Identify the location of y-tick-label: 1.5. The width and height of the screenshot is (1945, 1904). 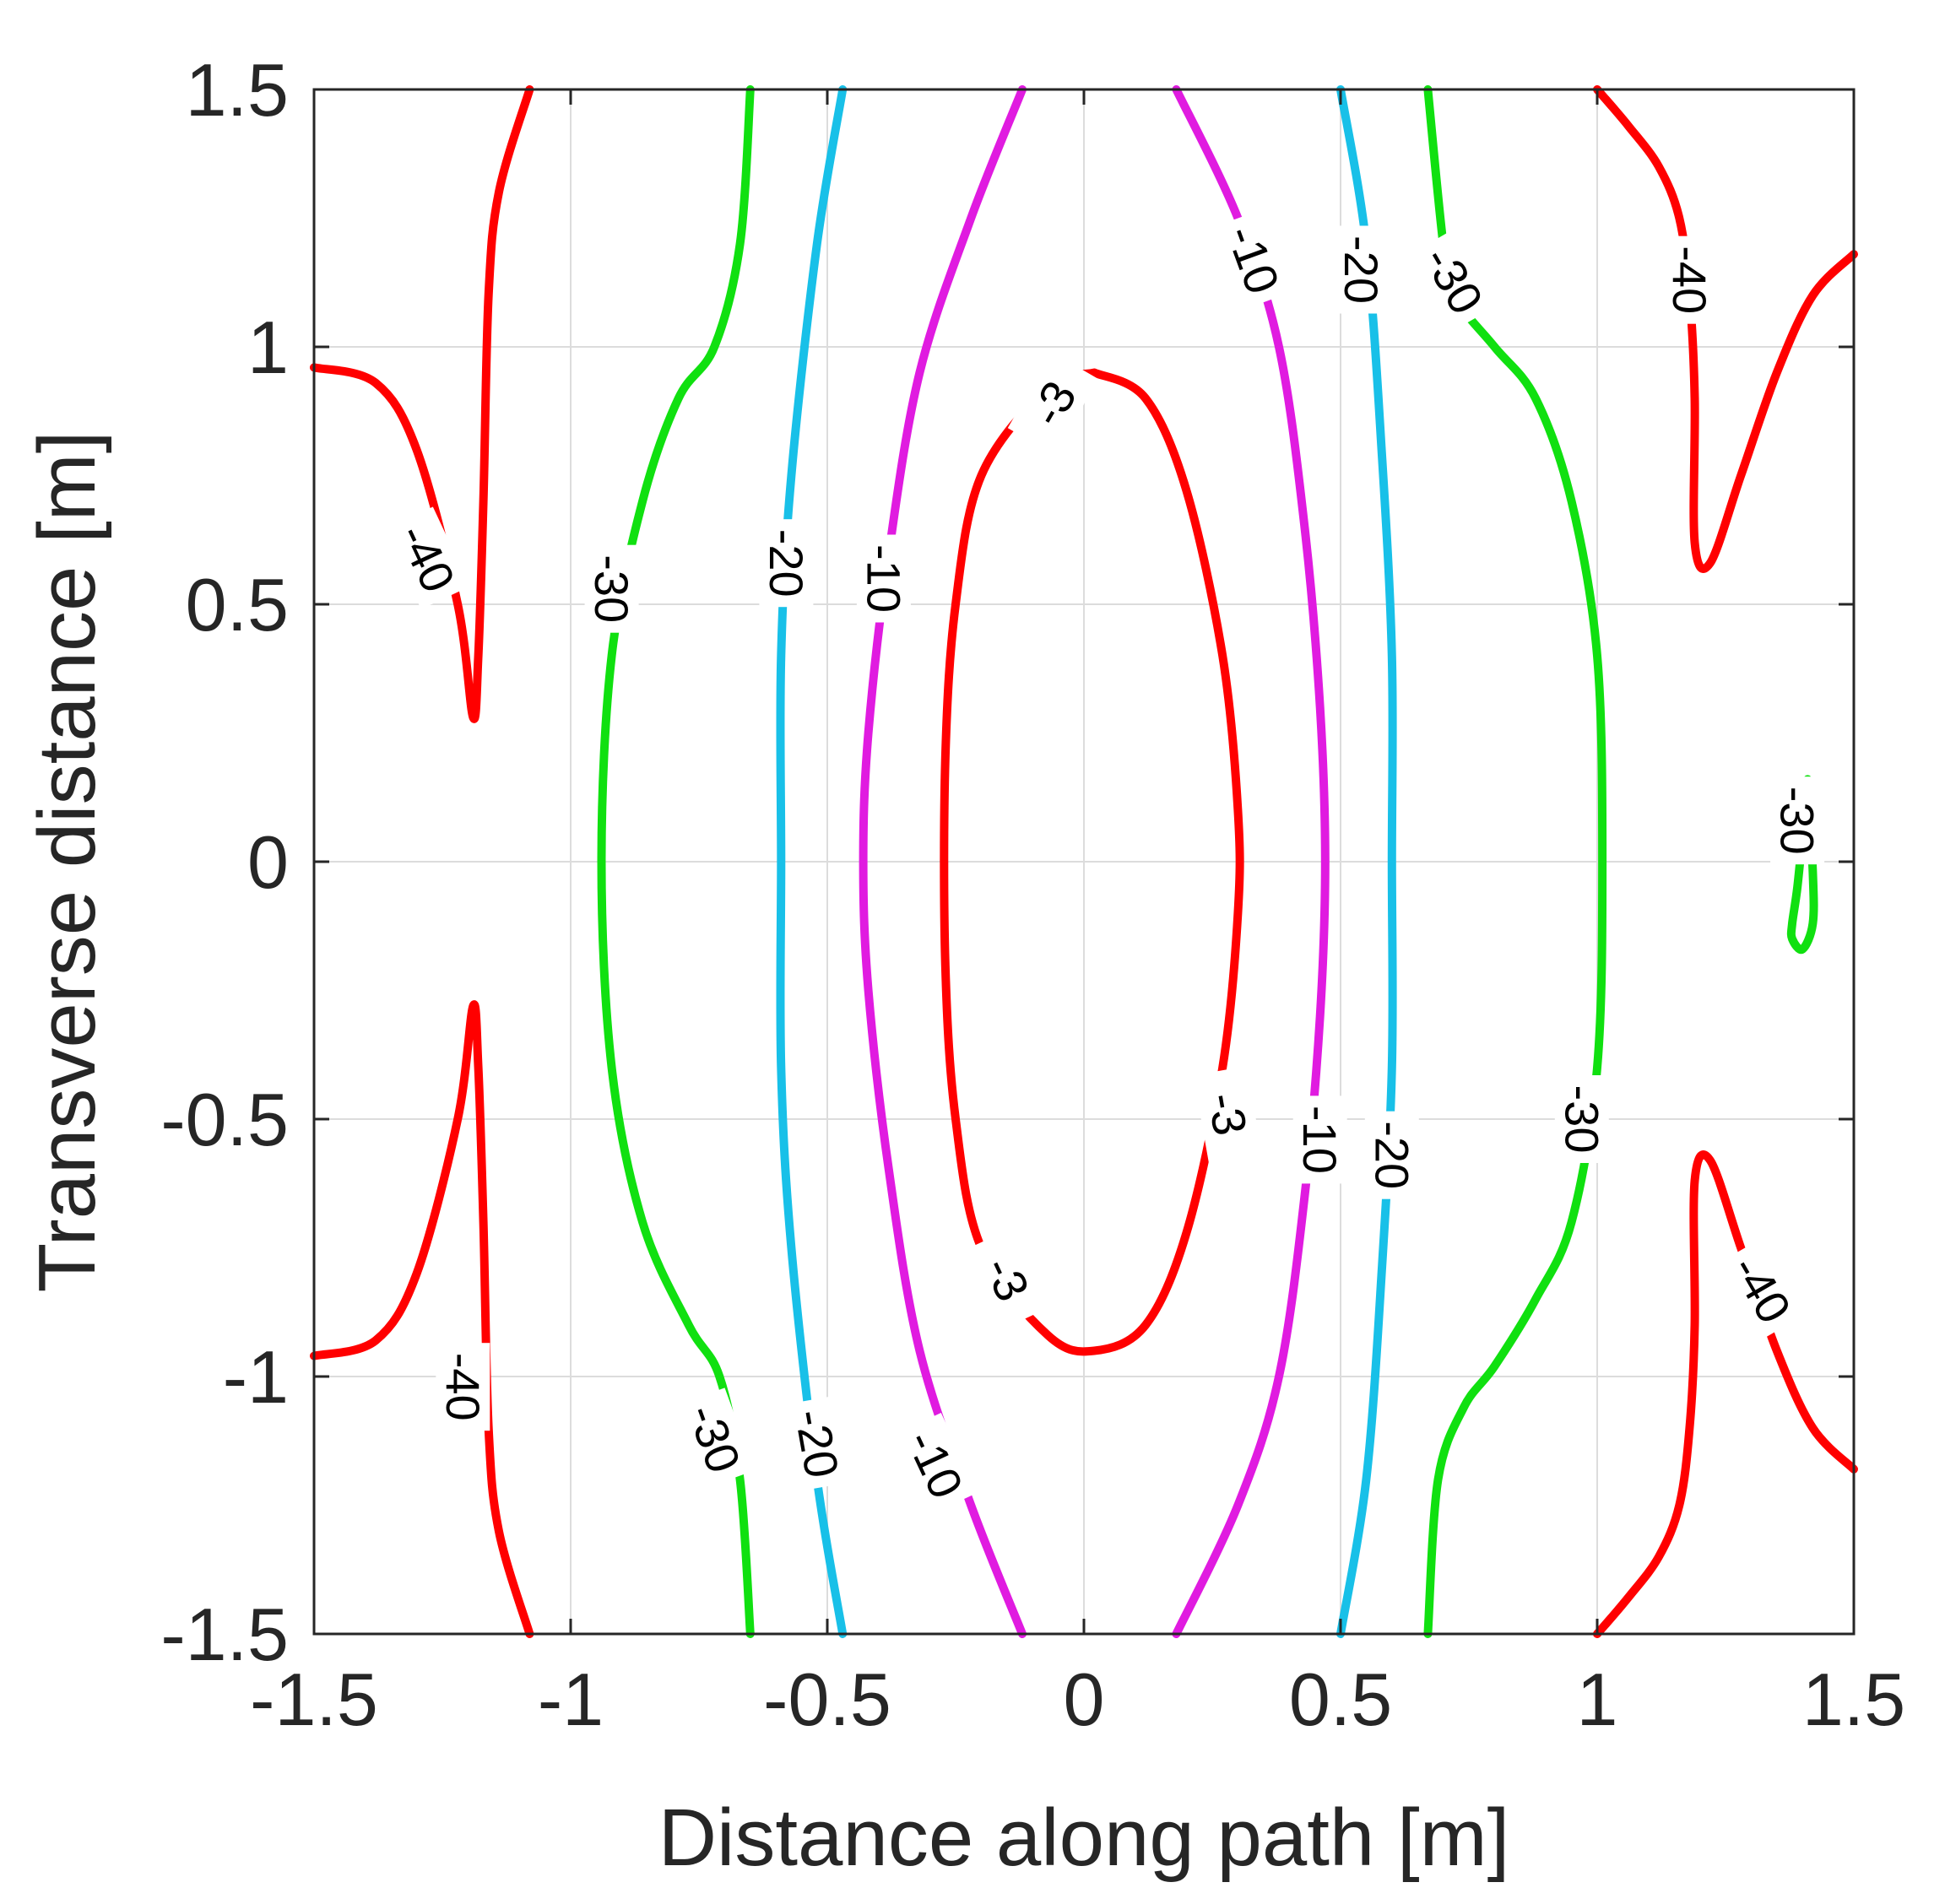
(237, 90).